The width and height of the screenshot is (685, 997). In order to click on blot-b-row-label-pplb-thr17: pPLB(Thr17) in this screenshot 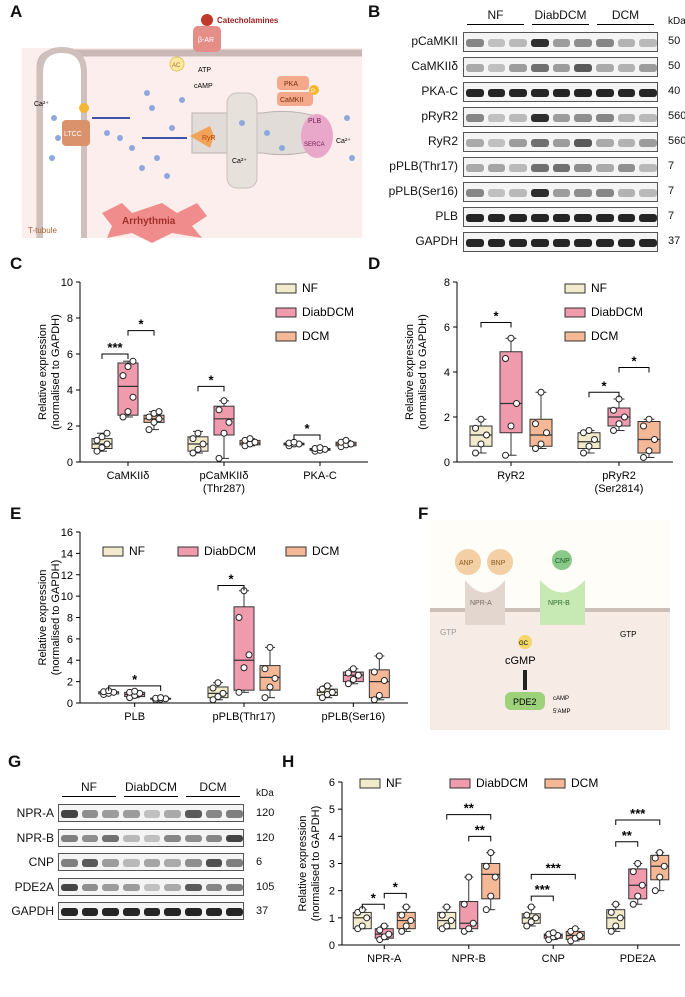, I will do `click(423, 166)`.